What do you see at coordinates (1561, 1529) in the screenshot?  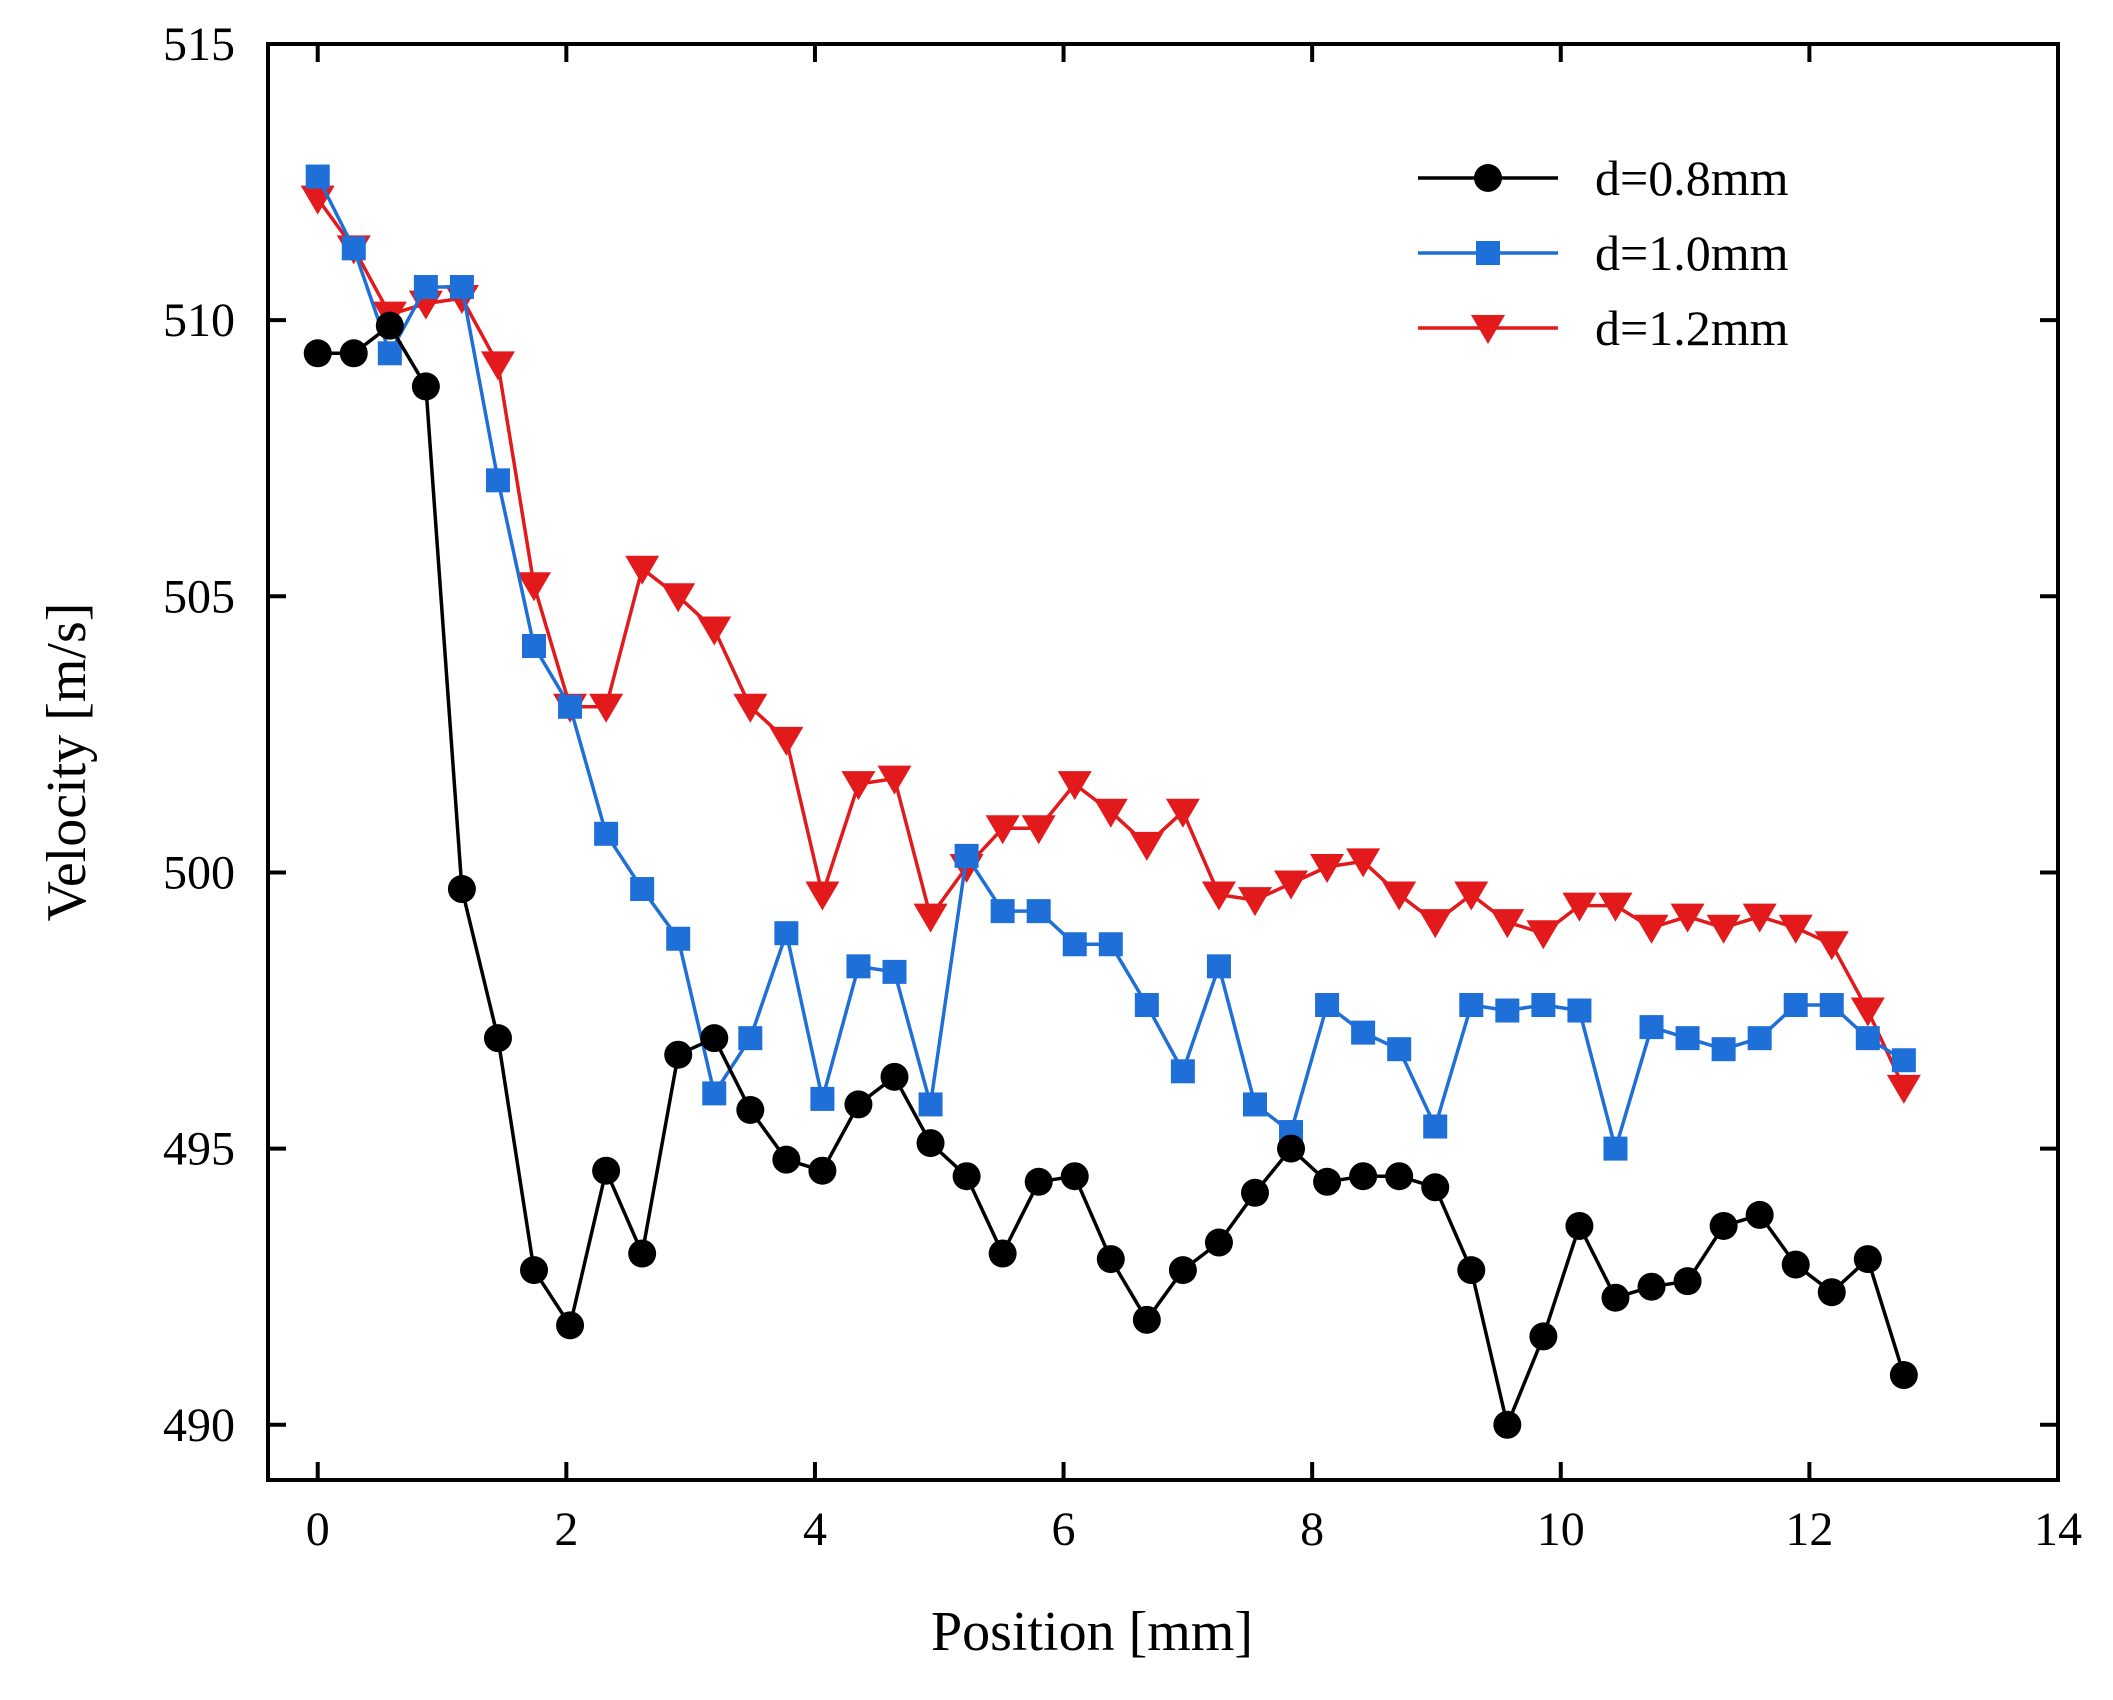 I see `x-tick-label: 10` at bounding box center [1561, 1529].